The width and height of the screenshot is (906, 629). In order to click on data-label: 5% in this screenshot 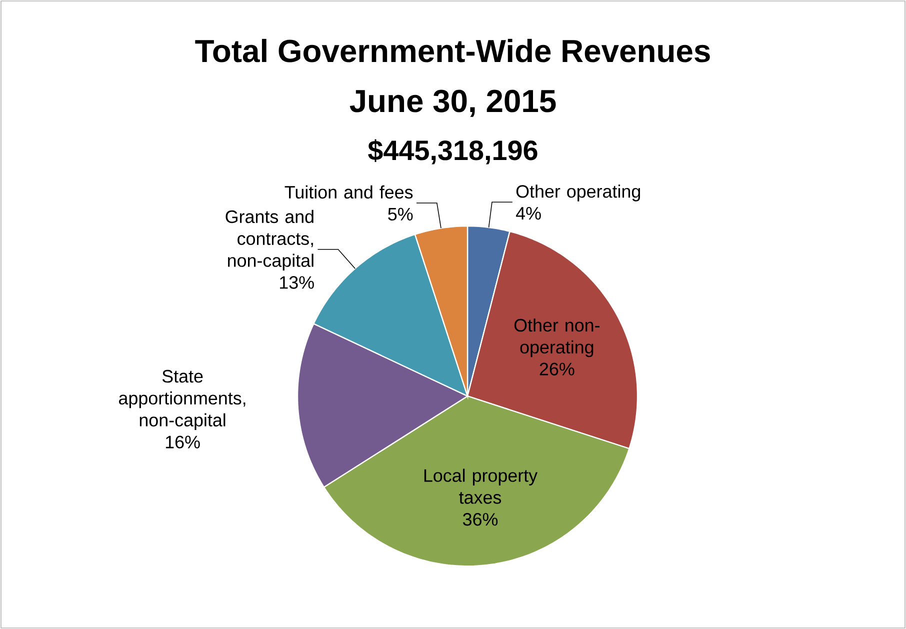, I will do `click(400, 214)`.